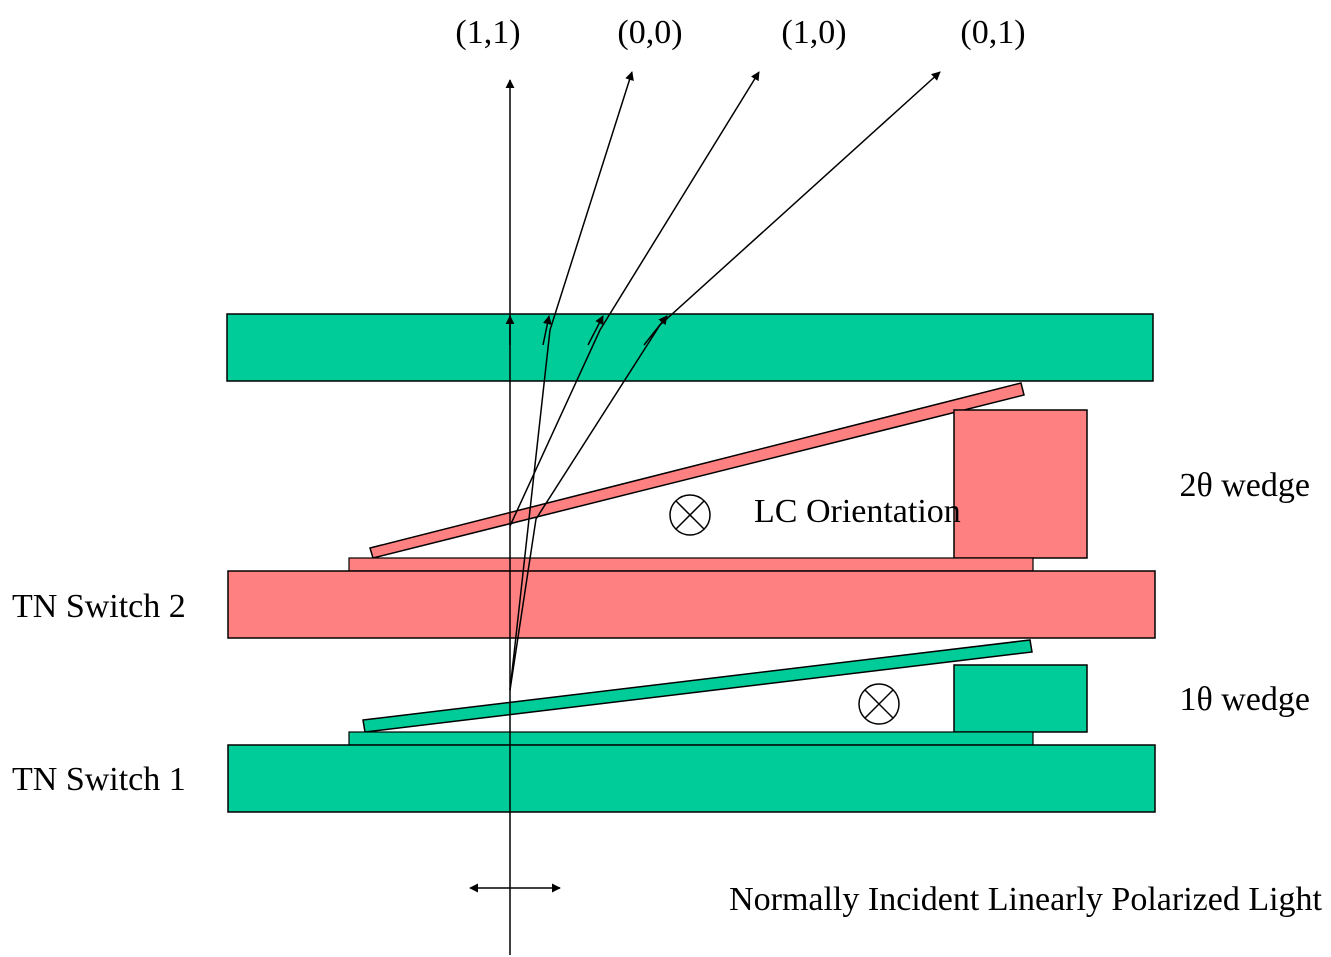 This screenshot has width=1331, height=957. What do you see at coordinates (691, 738) in the screenshot?
I see `tn-switch-1-thin-layer` at bounding box center [691, 738].